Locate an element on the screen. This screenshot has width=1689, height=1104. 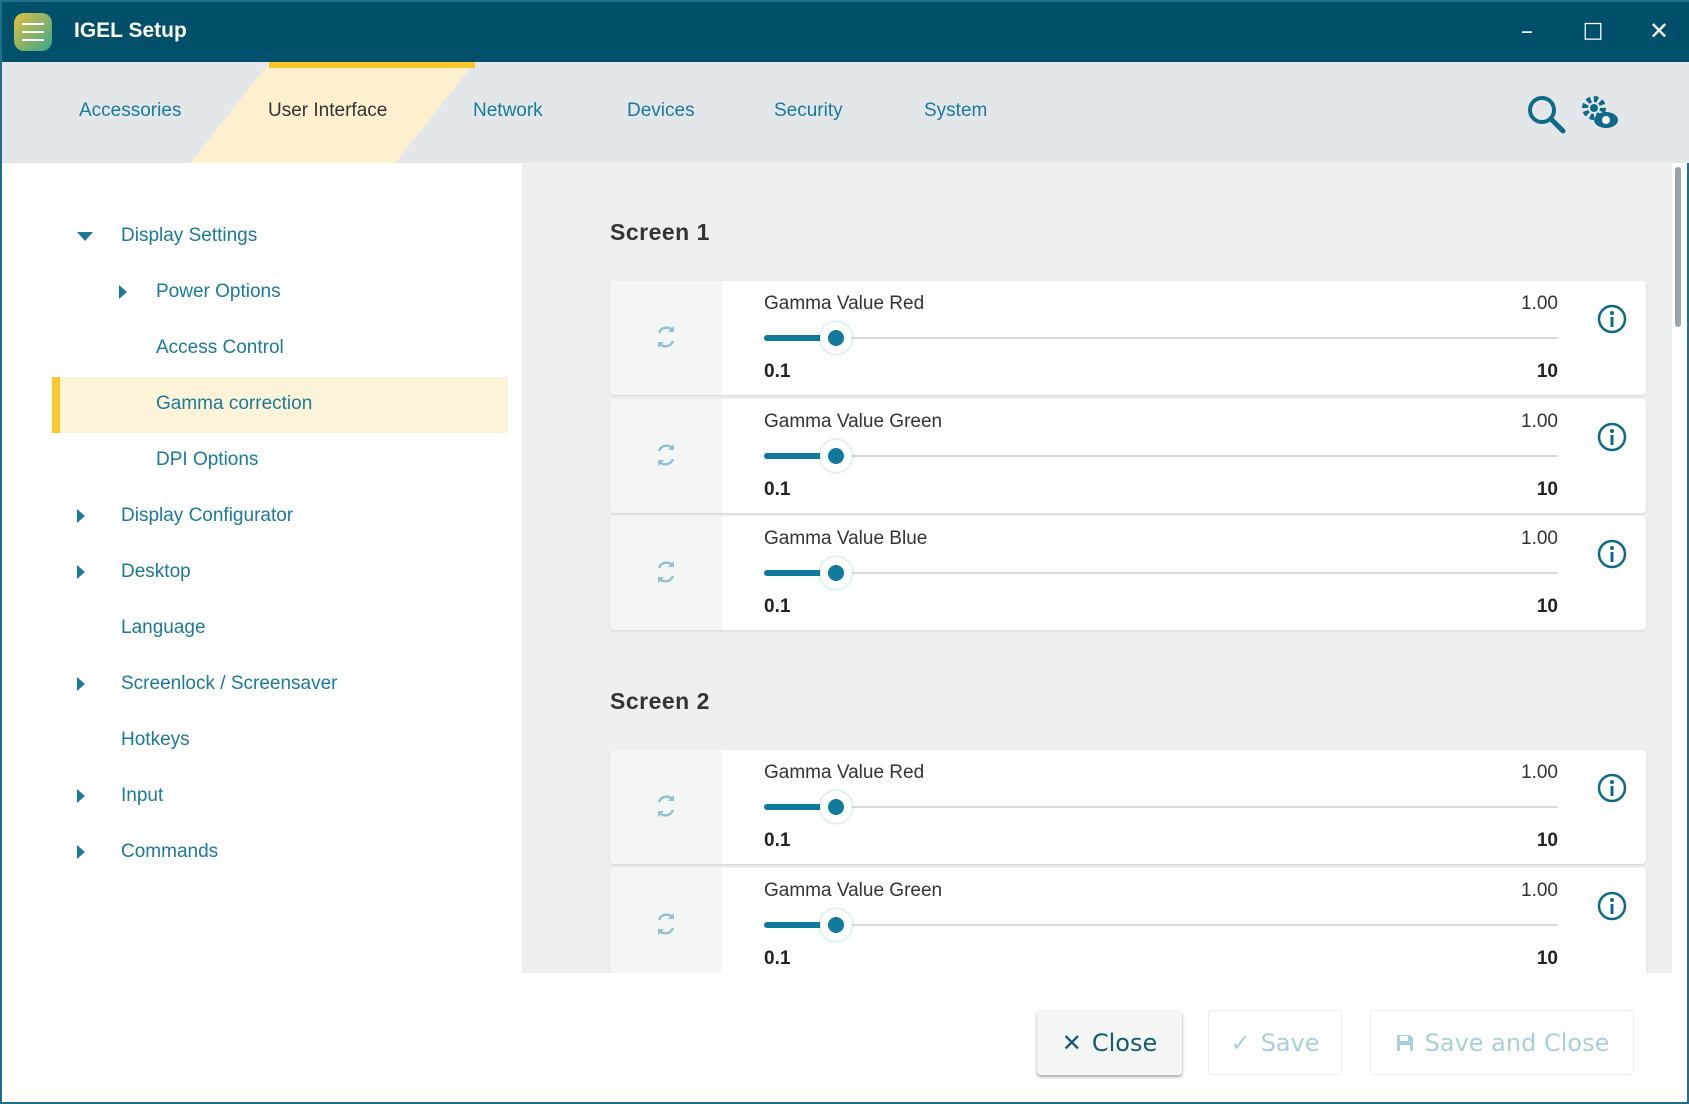
close-window-button: ✕ is located at coordinates (1659, 31).